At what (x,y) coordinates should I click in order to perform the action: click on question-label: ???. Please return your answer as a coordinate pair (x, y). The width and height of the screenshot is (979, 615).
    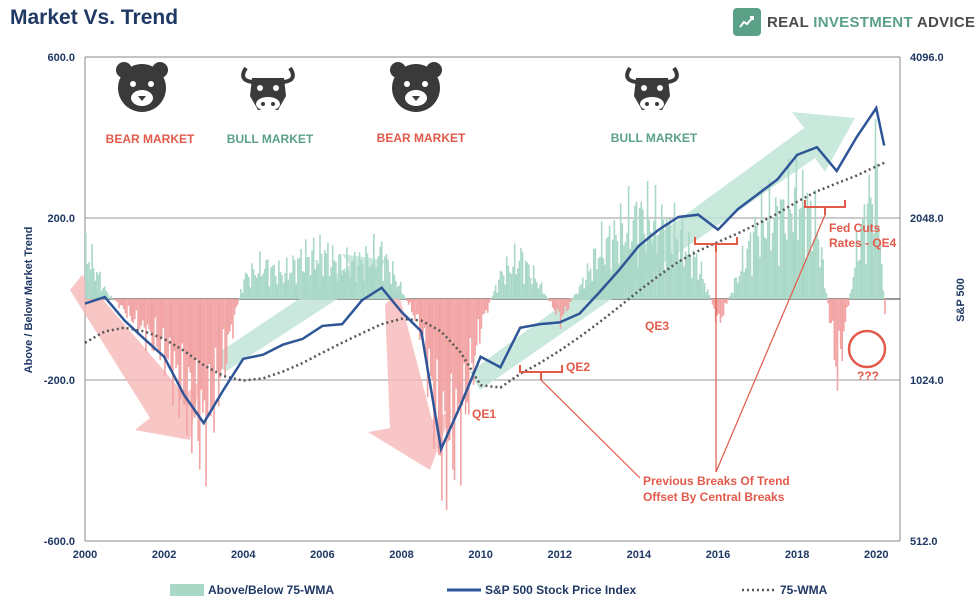
    Looking at the image, I should click on (868, 376).